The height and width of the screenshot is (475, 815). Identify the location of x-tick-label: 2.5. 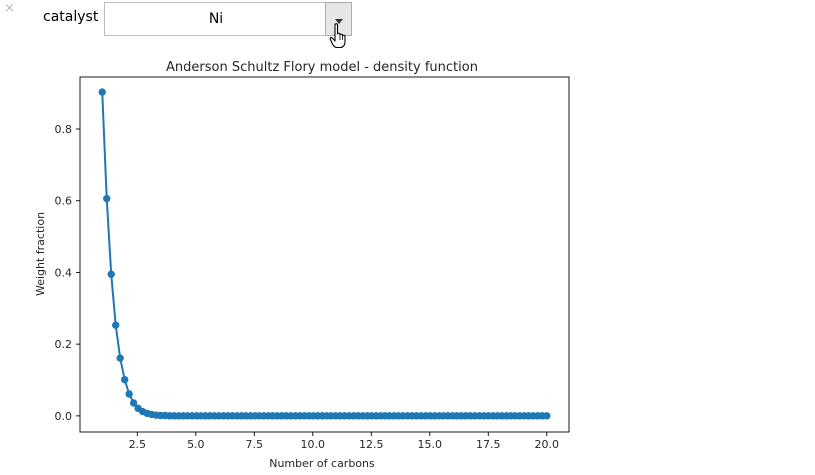
(138, 444).